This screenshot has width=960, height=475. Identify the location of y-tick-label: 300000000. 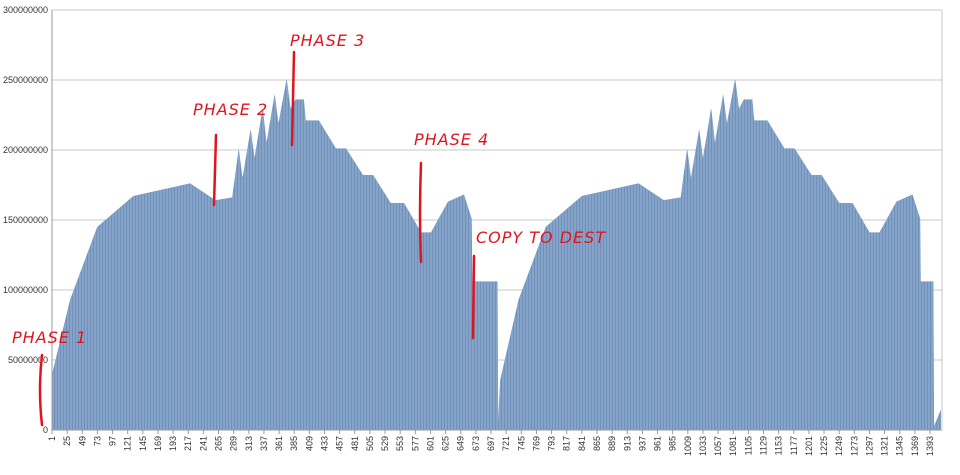
(25, 10).